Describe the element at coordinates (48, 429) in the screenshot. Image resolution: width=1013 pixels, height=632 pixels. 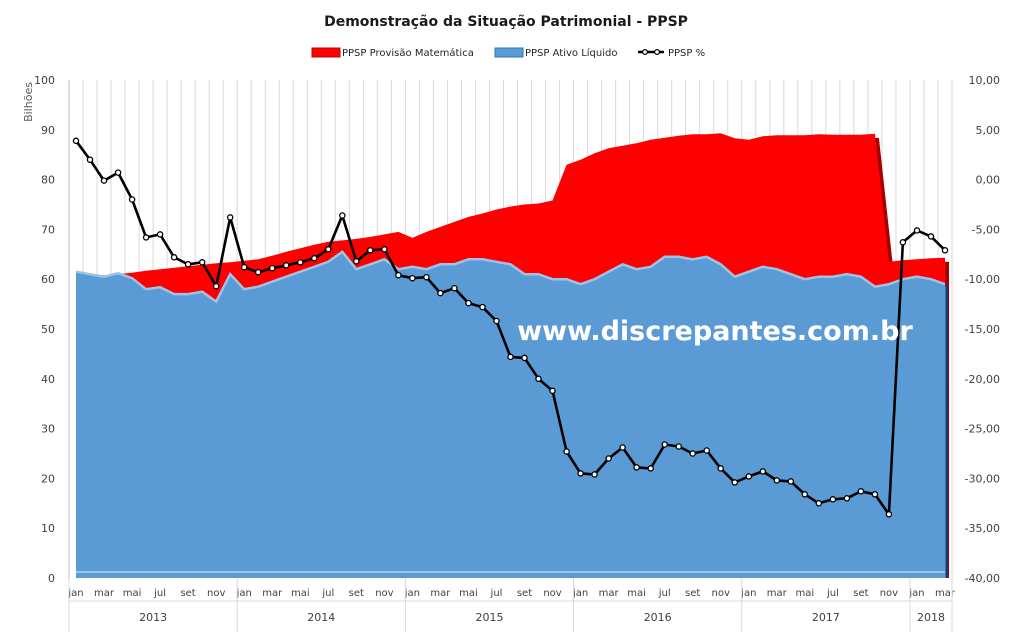
I see `y-tick-left-30: 30` at that location.